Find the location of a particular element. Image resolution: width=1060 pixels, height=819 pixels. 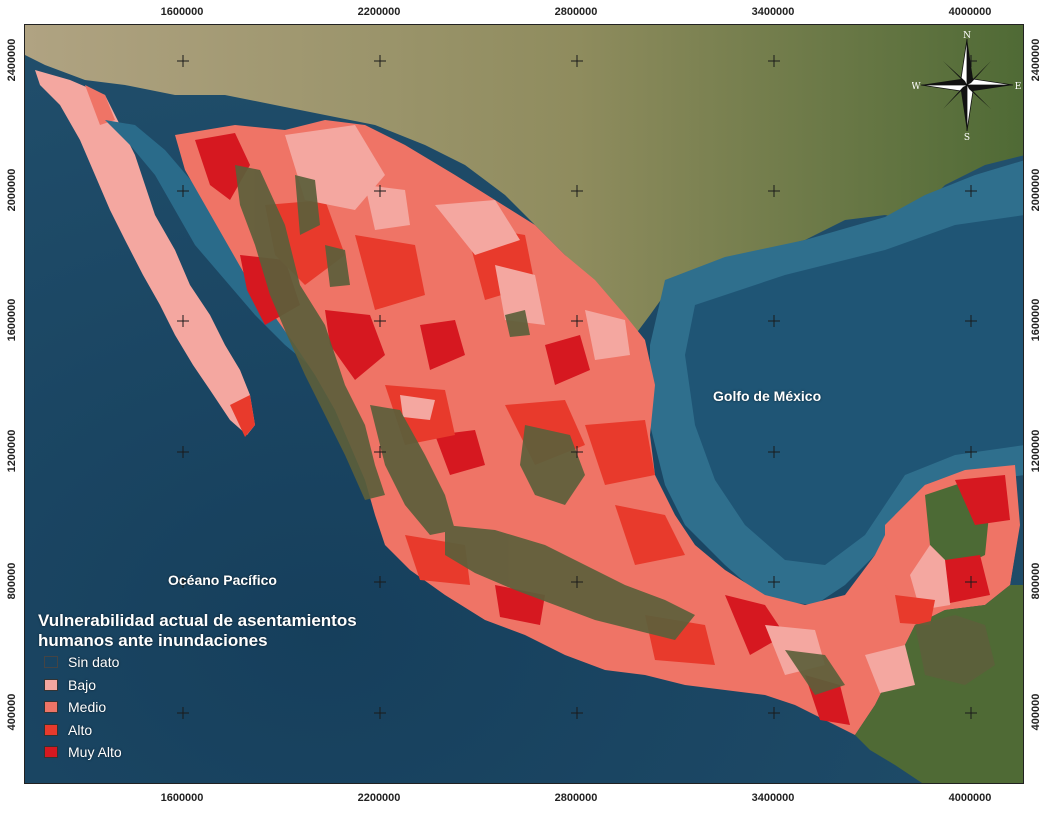

y-tick-label-right: 1600000 is located at coordinates (1036, 320).